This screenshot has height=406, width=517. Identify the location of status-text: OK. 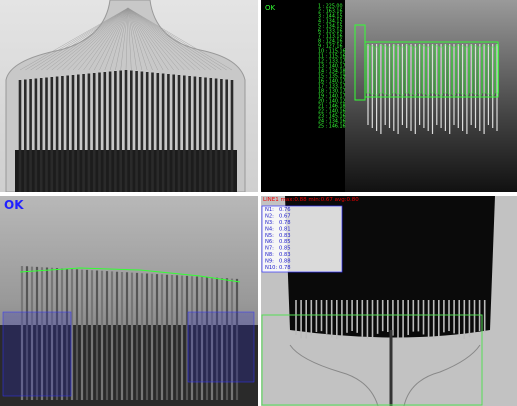
(14, 205).